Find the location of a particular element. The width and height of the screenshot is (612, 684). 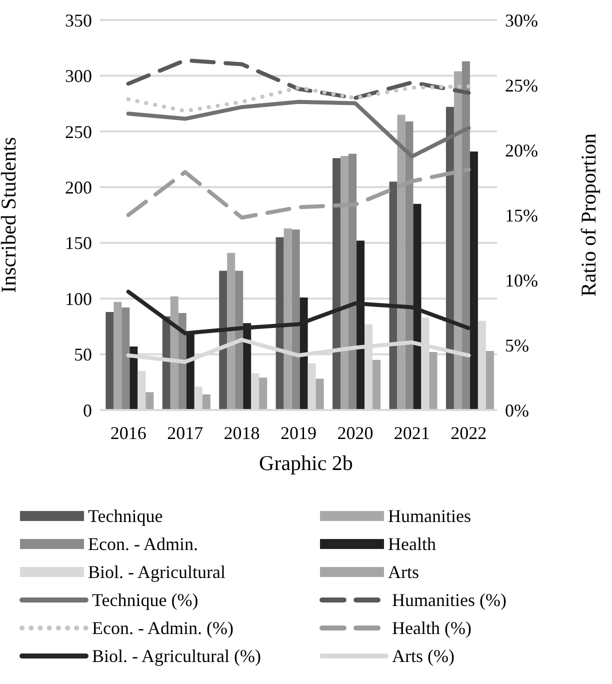

y2-tick-label: 25% is located at coordinates (521, 85).